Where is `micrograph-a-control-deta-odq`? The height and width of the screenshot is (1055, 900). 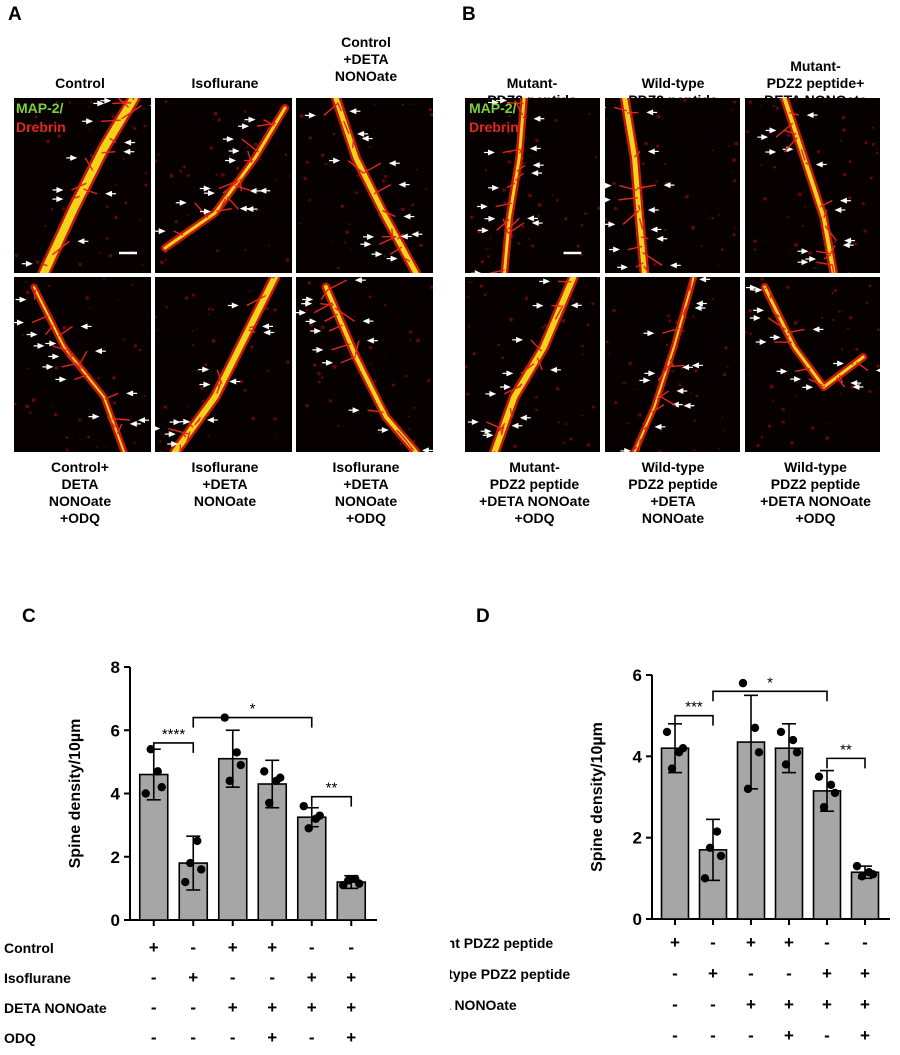
micrograph-a-control-deta-odq is located at coordinates (82, 364).